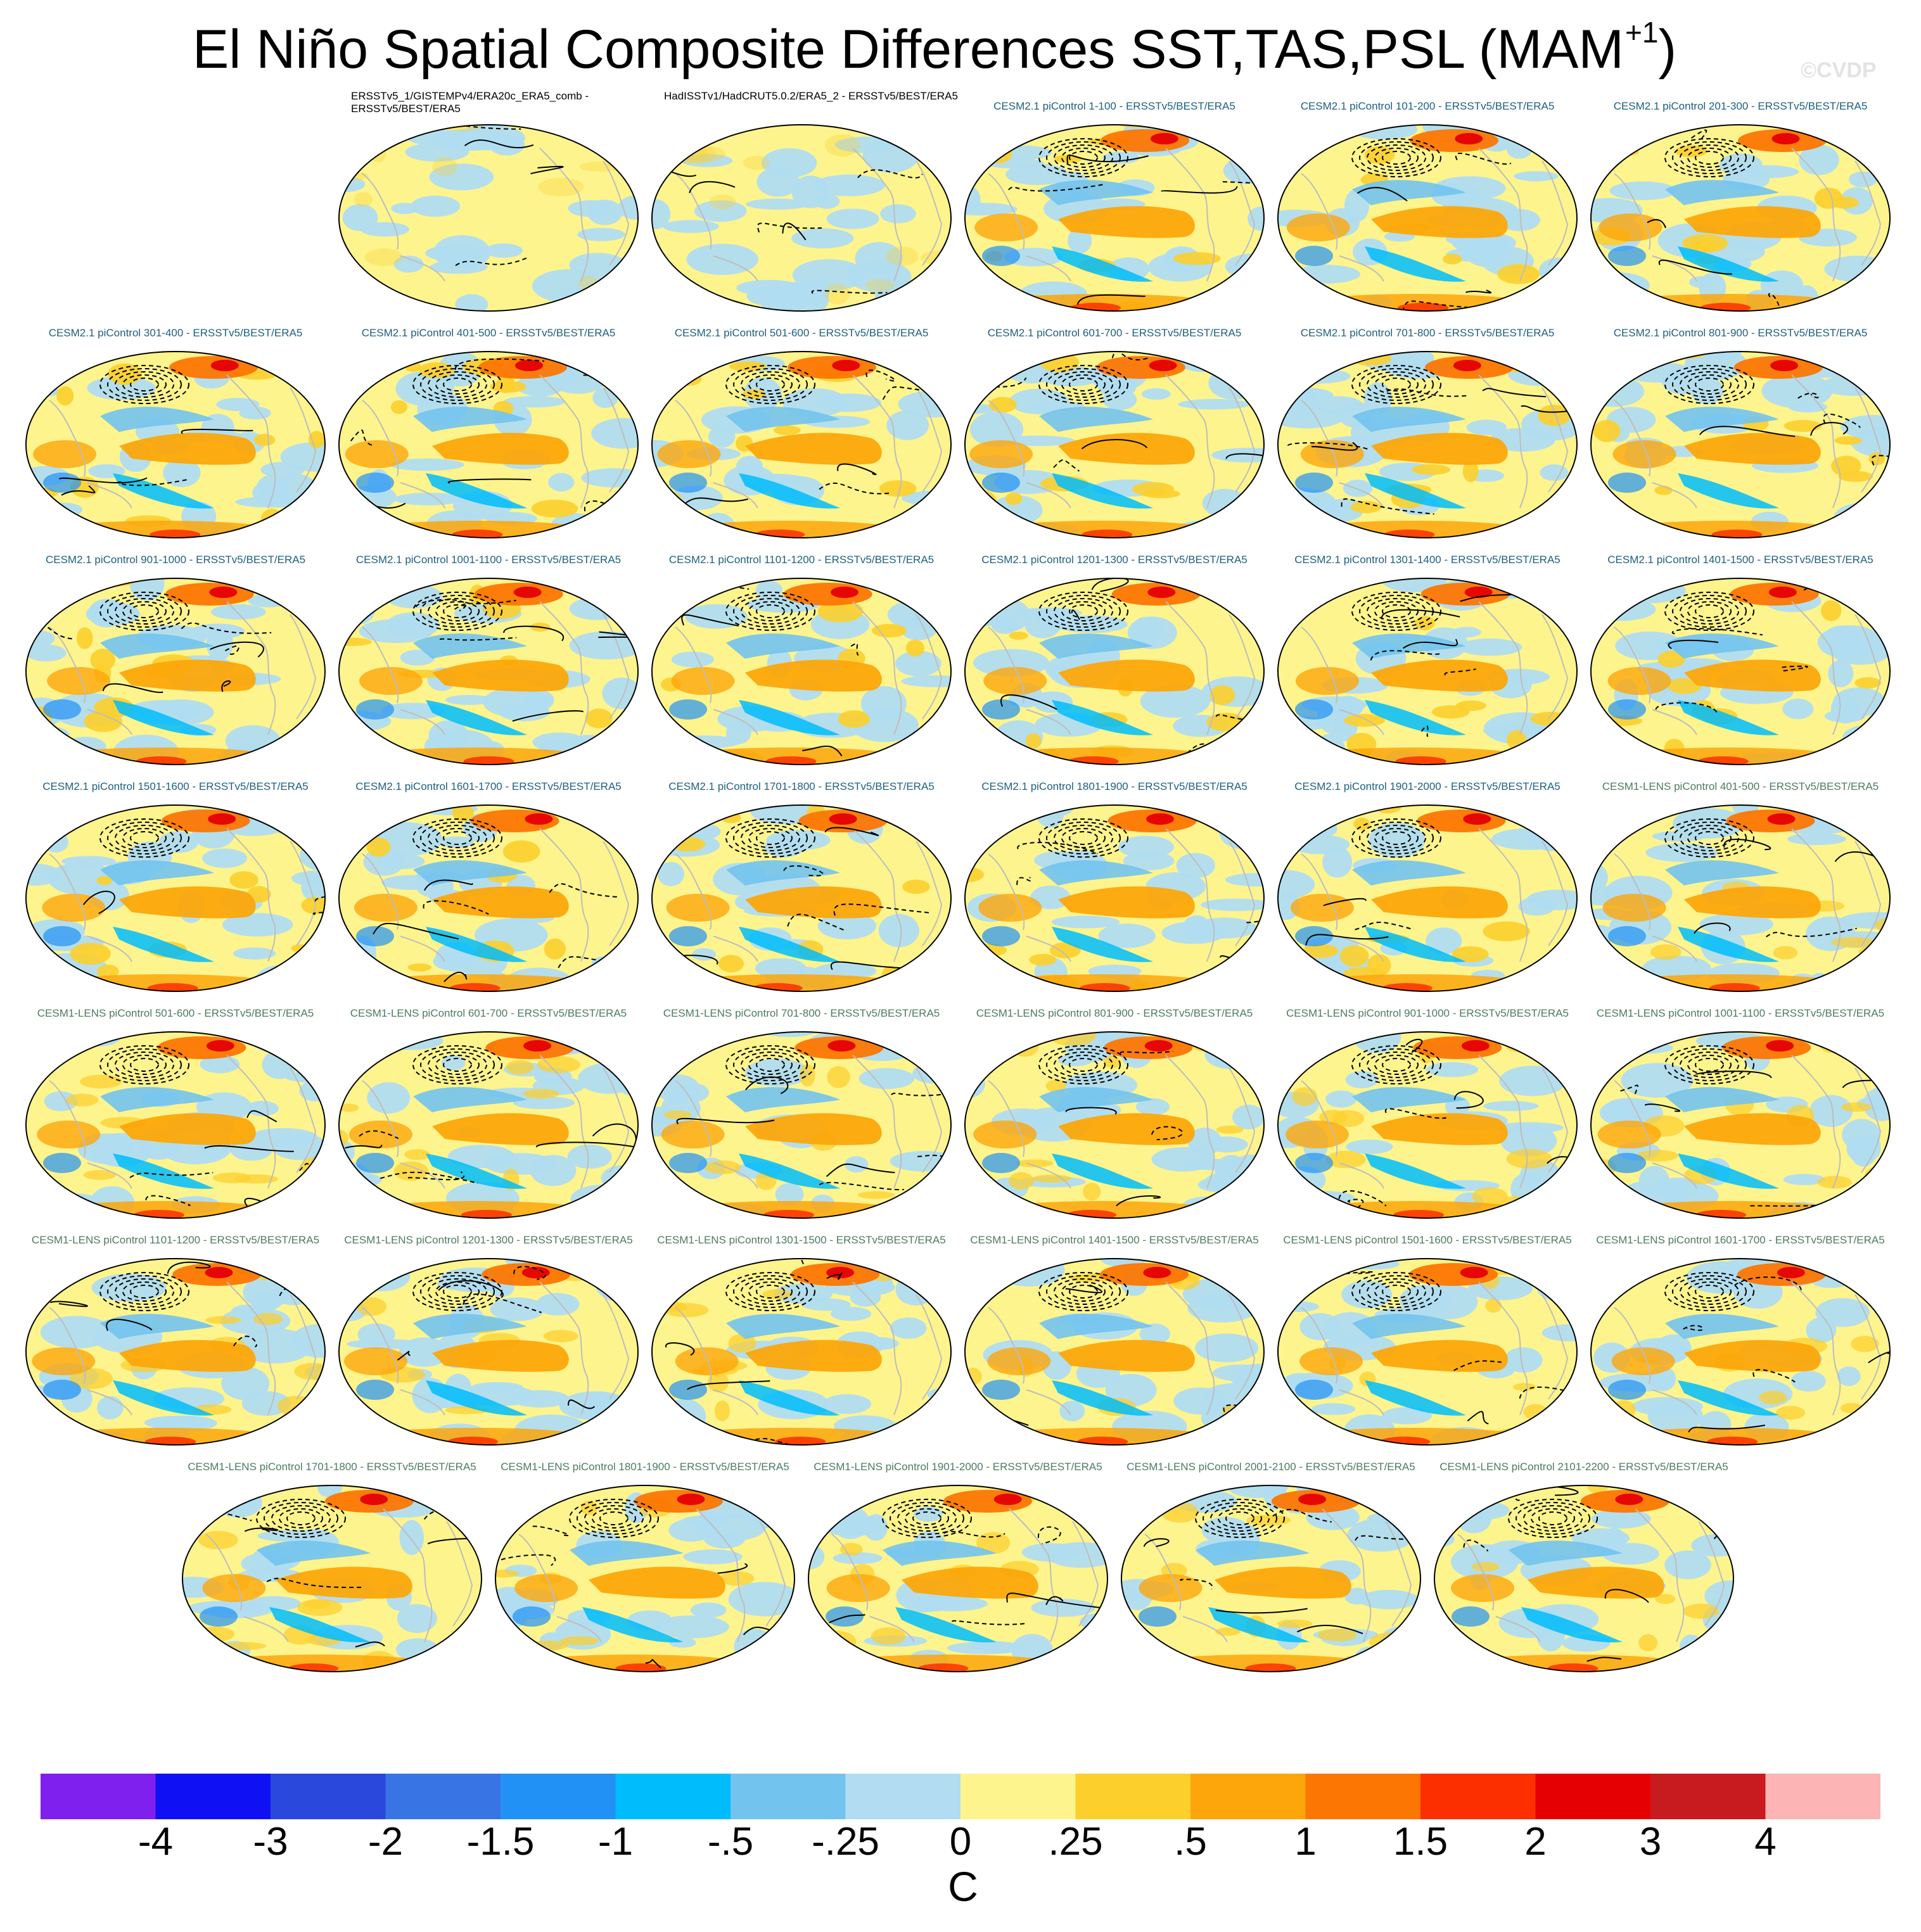 This screenshot has width=1921, height=1932. What do you see at coordinates (1535, 1842) in the screenshot?
I see `colorbar-tick-label: 2` at bounding box center [1535, 1842].